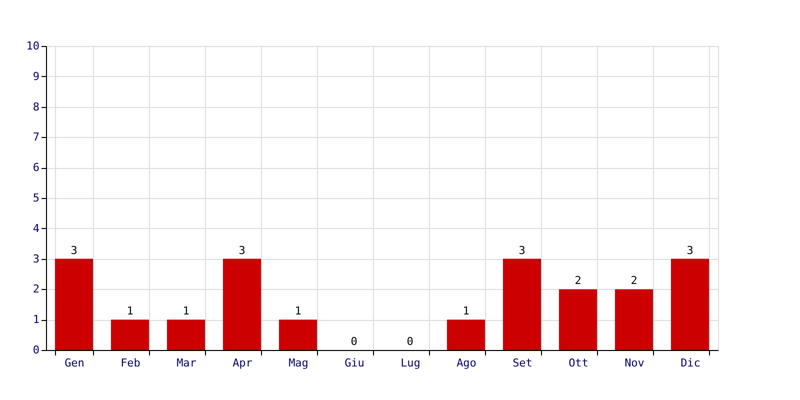 This screenshot has width=800, height=400. Describe the element at coordinates (36, 228) in the screenshot. I see `y-tick-label: 4` at that location.